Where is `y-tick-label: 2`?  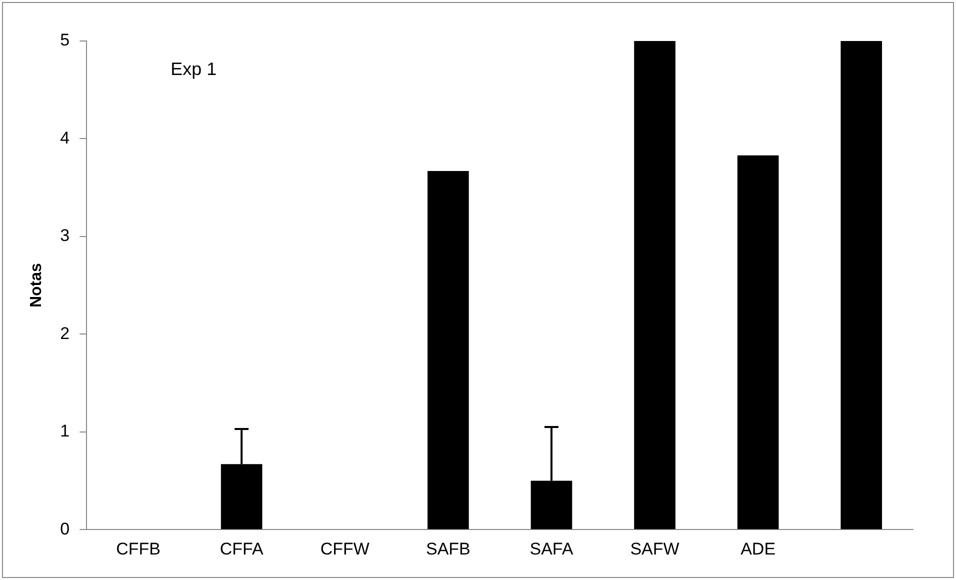
y-tick-label: 2 is located at coordinates (65, 333).